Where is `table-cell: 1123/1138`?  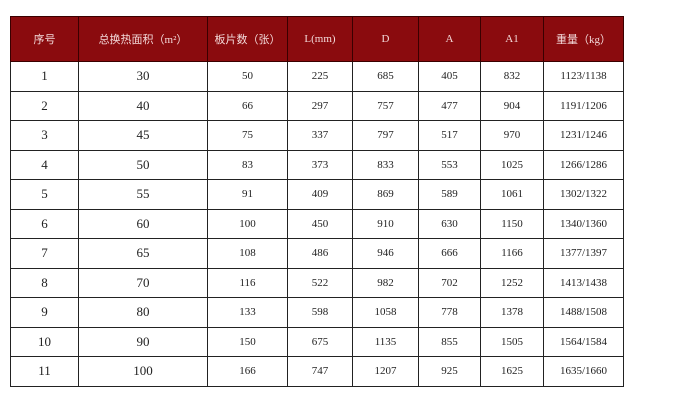
table-cell: 1123/1138 is located at coordinates (583, 76).